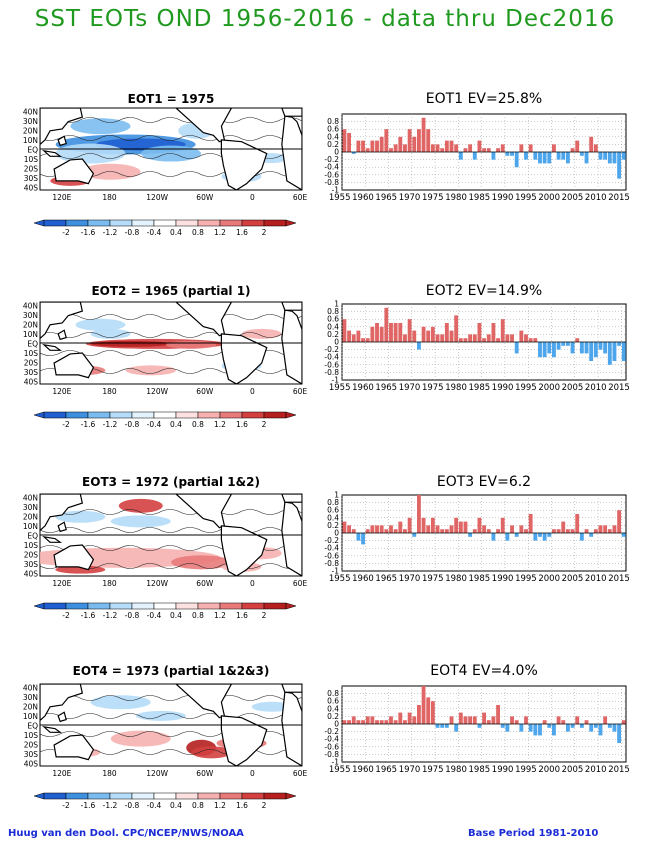  Describe the element at coordinates (336, 762) in the screenshot. I see `y-tick-label: -1` at that location.